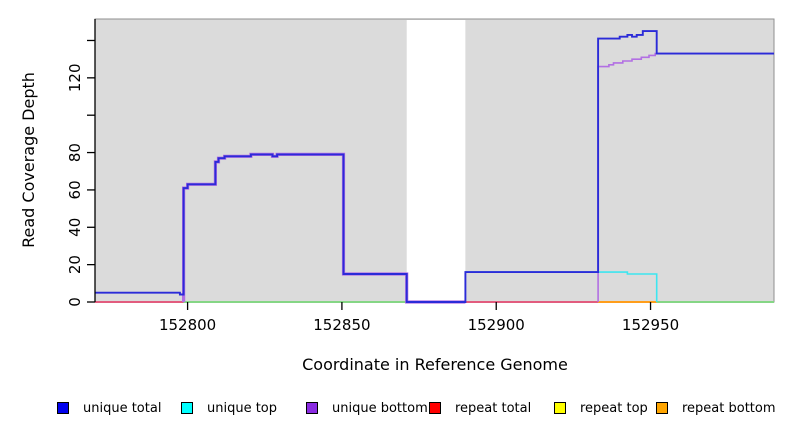 The height and width of the screenshot is (432, 792). I want to click on x-tick-label: 152900, so click(496, 325).